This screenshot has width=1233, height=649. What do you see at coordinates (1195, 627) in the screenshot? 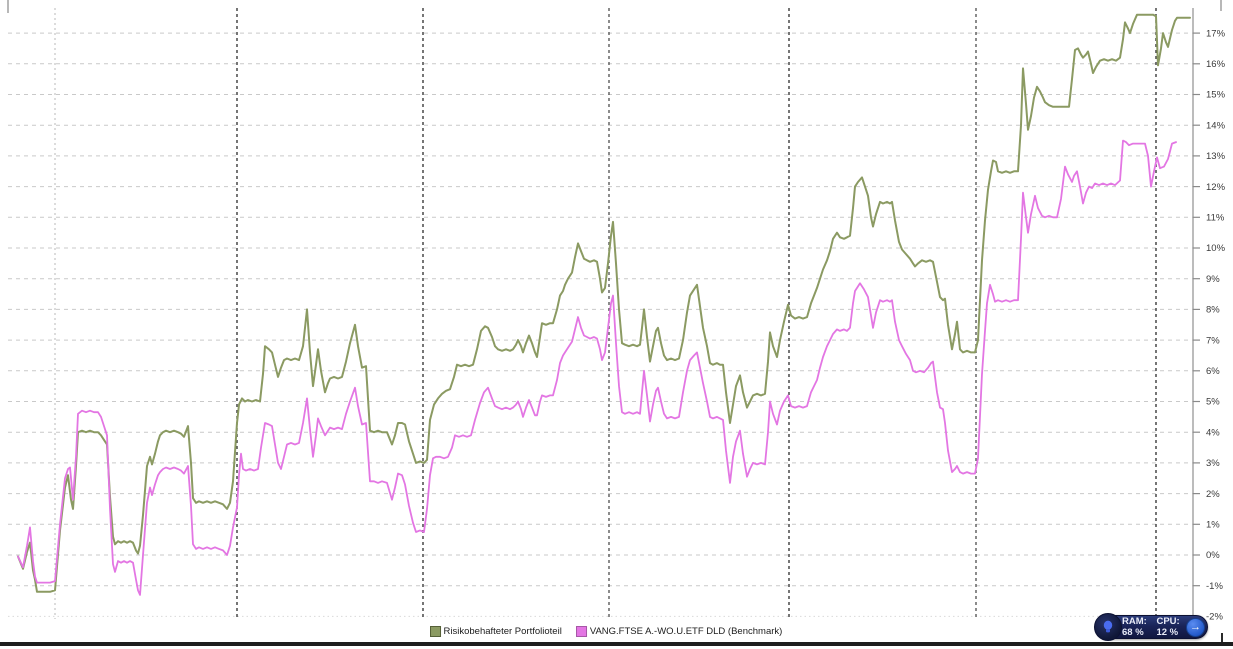
I see `arrow-right-icon: →` at bounding box center [1195, 627].